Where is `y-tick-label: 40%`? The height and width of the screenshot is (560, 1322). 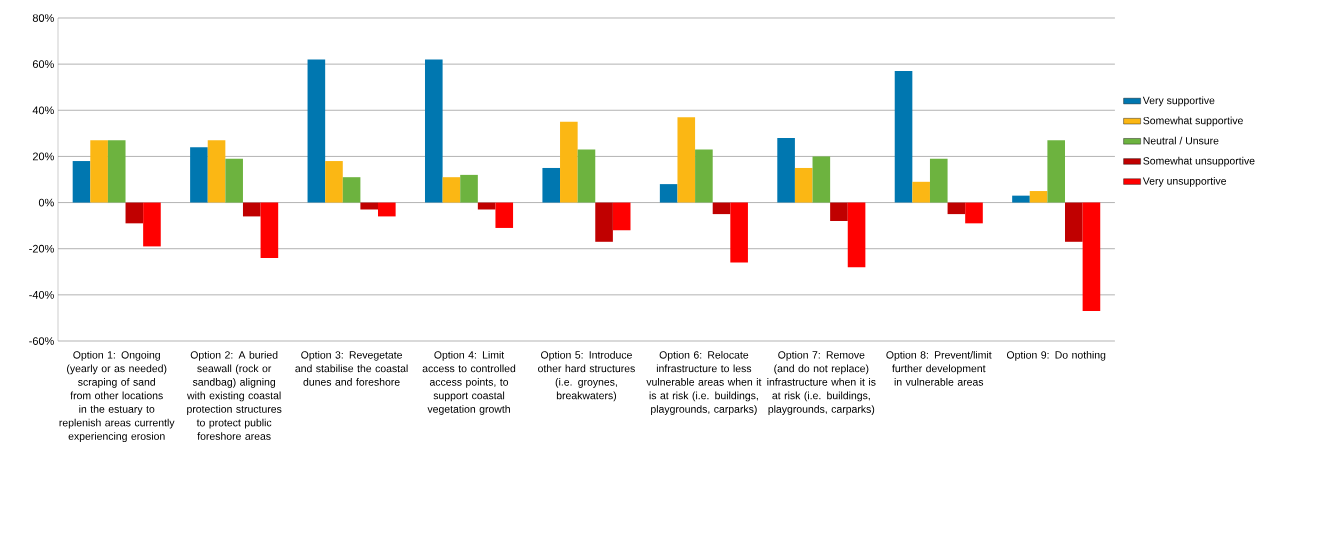 y-tick-label: 40% is located at coordinates (43, 110).